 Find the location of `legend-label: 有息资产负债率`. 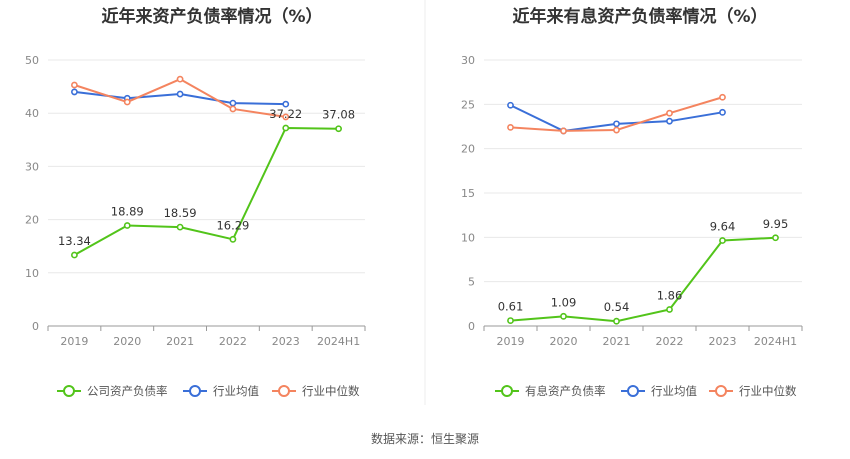

legend-label: 有息资产负债率 is located at coordinates (565, 391).